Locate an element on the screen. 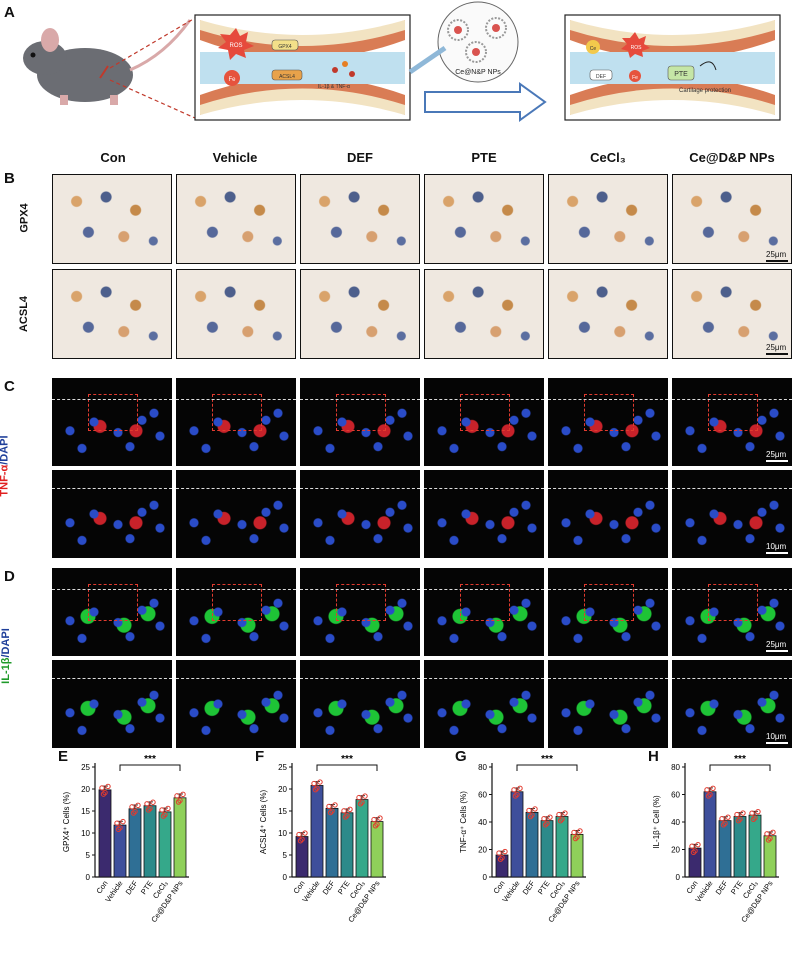 The width and height of the screenshot is (798, 979). chart-f-bar-vehicle is located at coordinates (317, 831).